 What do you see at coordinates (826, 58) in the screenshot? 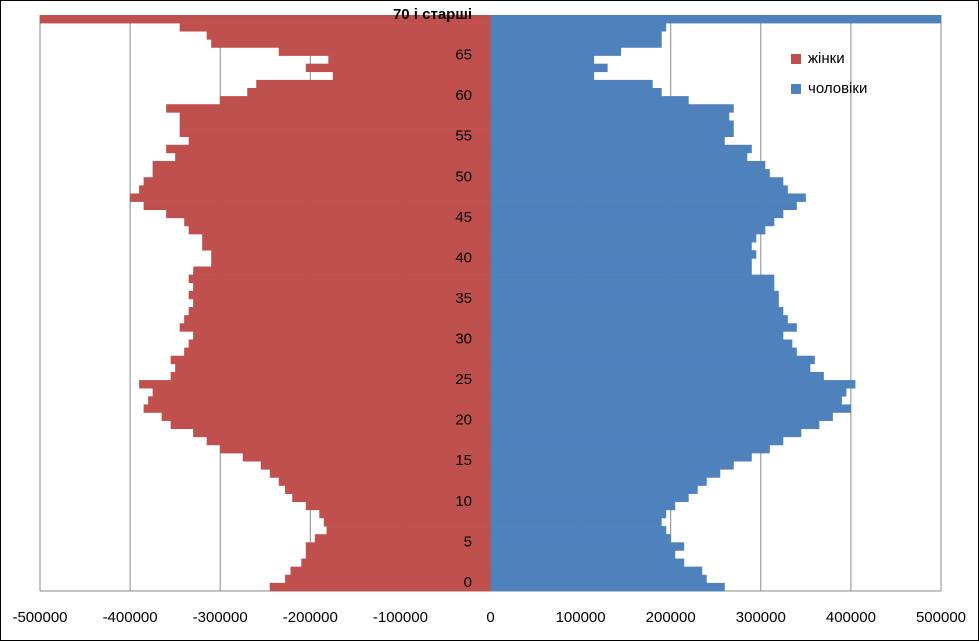
I see `legend-label: жінки` at bounding box center [826, 58].